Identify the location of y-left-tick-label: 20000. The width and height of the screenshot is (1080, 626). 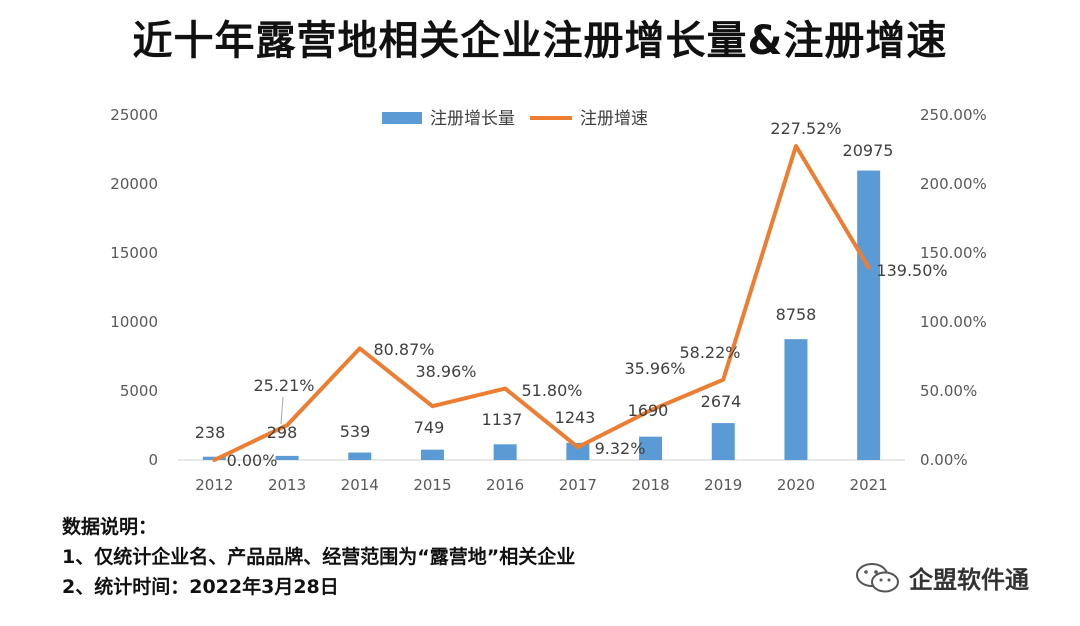
(134, 184).